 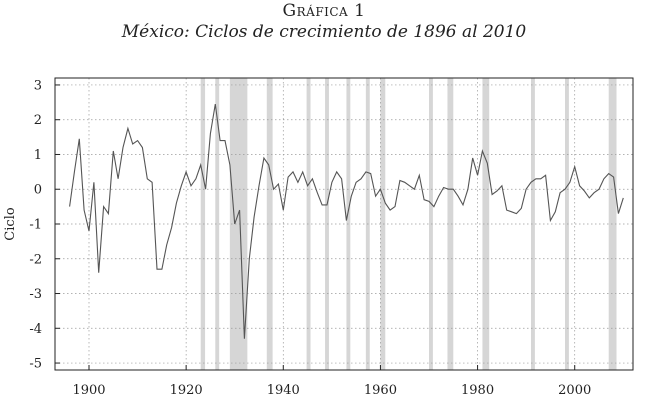 What do you see at coordinates (38, 85) in the screenshot?
I see `y-tick-label: 3` at bounding box center [38, 85].